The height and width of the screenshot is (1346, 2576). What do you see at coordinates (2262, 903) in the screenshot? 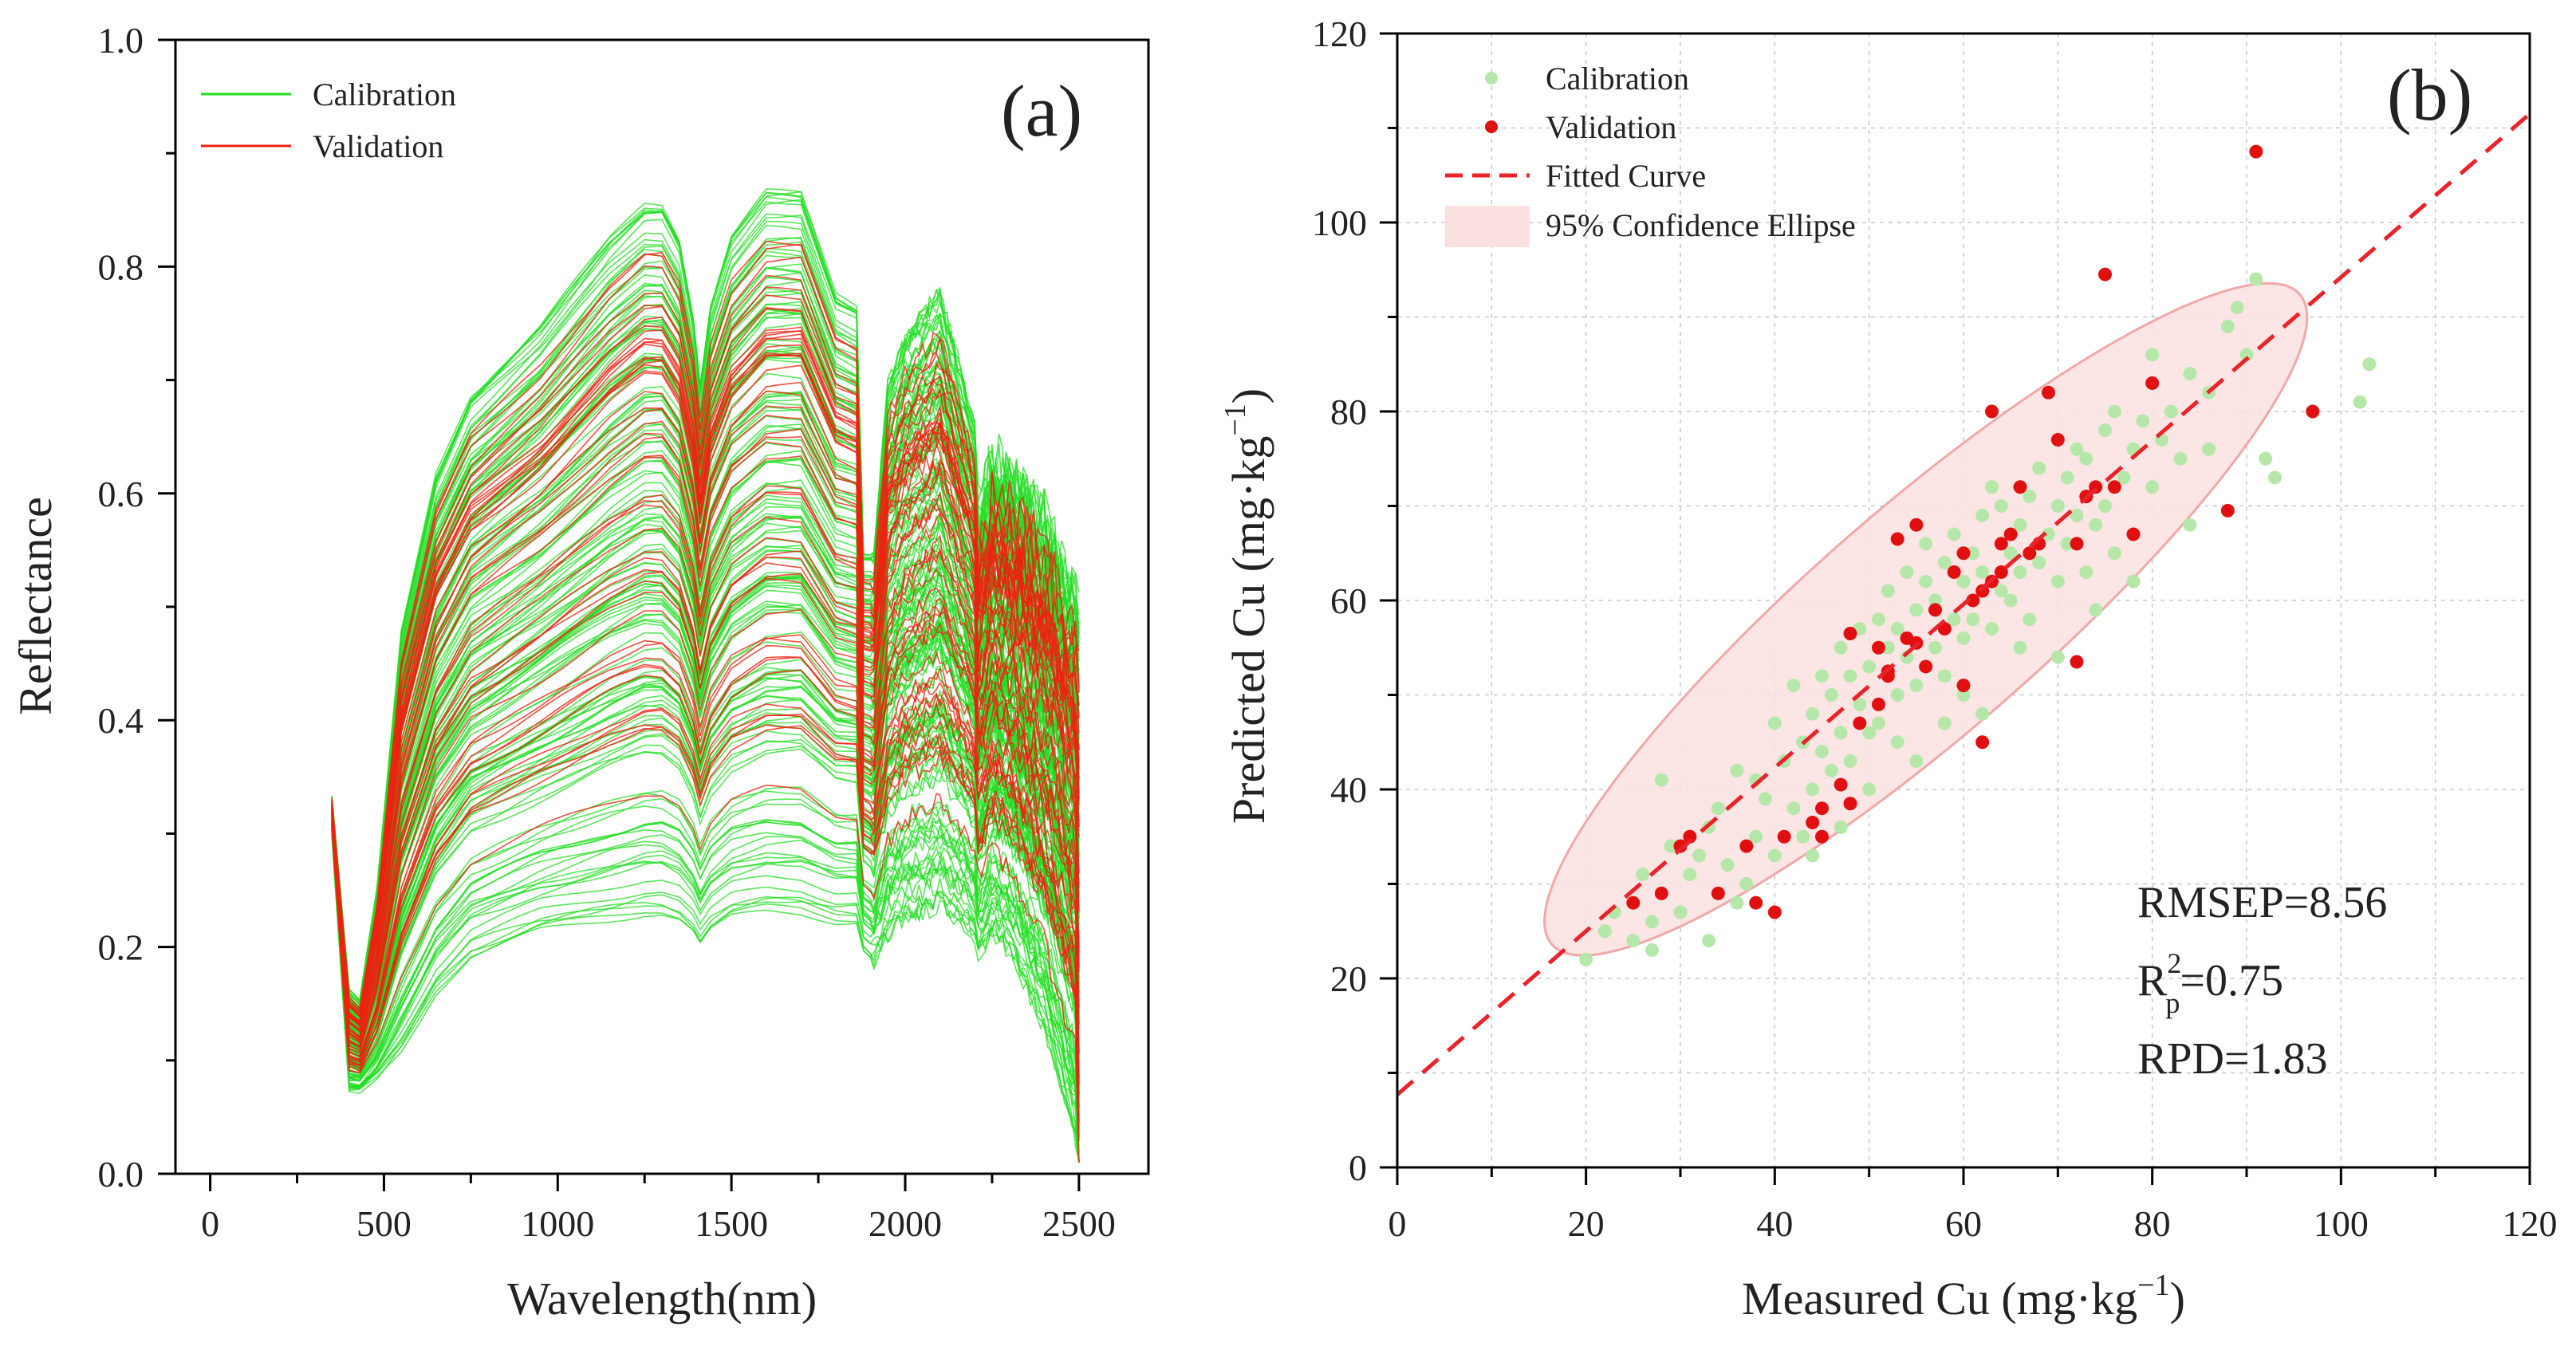
I see `rmsep-metric: RMSEP=8.56` at bounding box center [2262, 903].